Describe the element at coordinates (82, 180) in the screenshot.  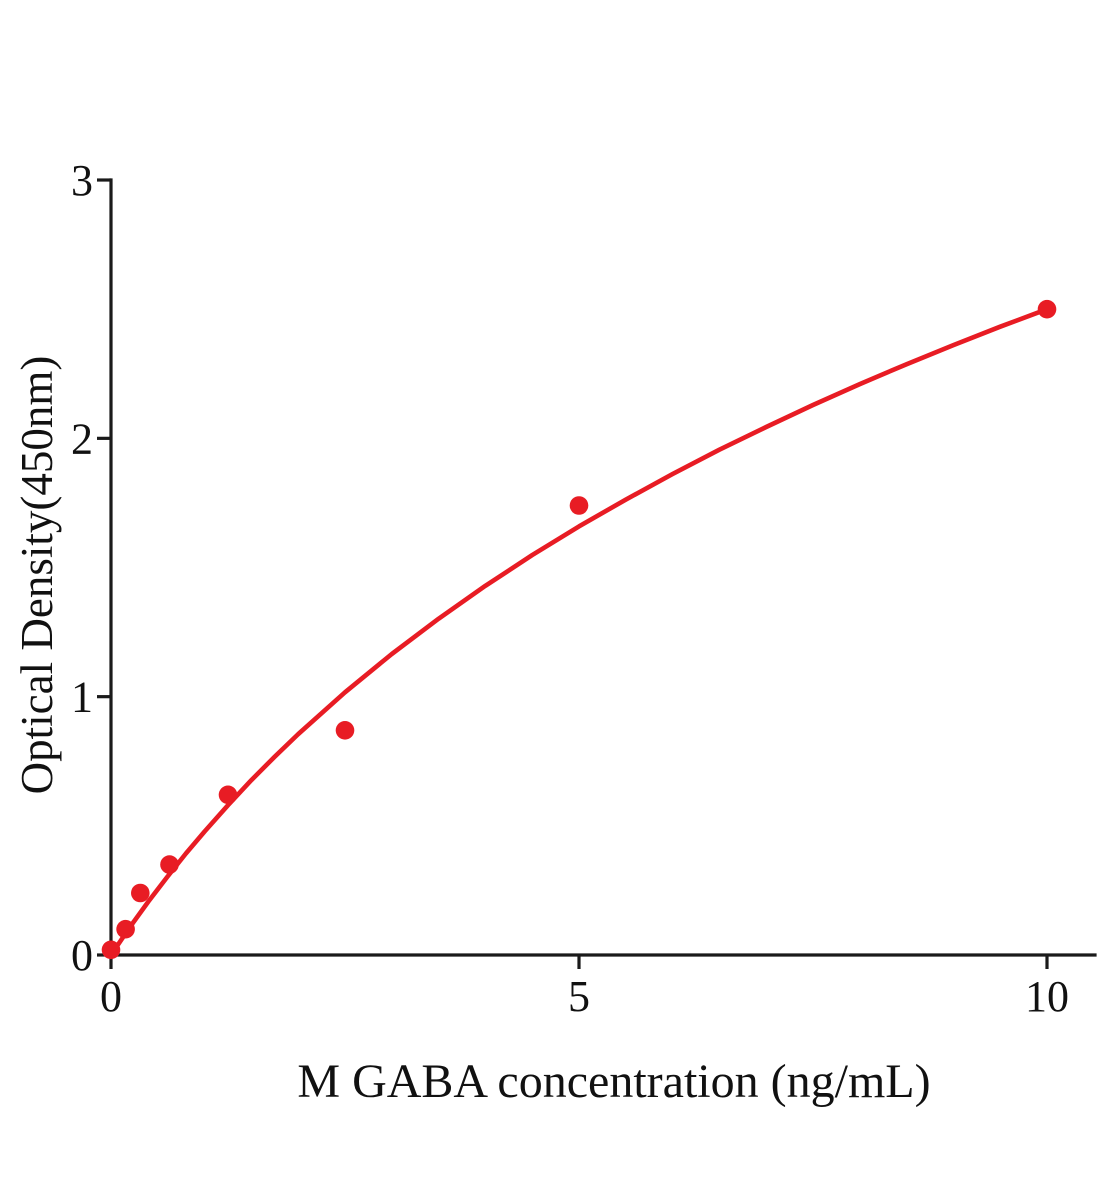
I see `y-tick-label: 3` at that location.